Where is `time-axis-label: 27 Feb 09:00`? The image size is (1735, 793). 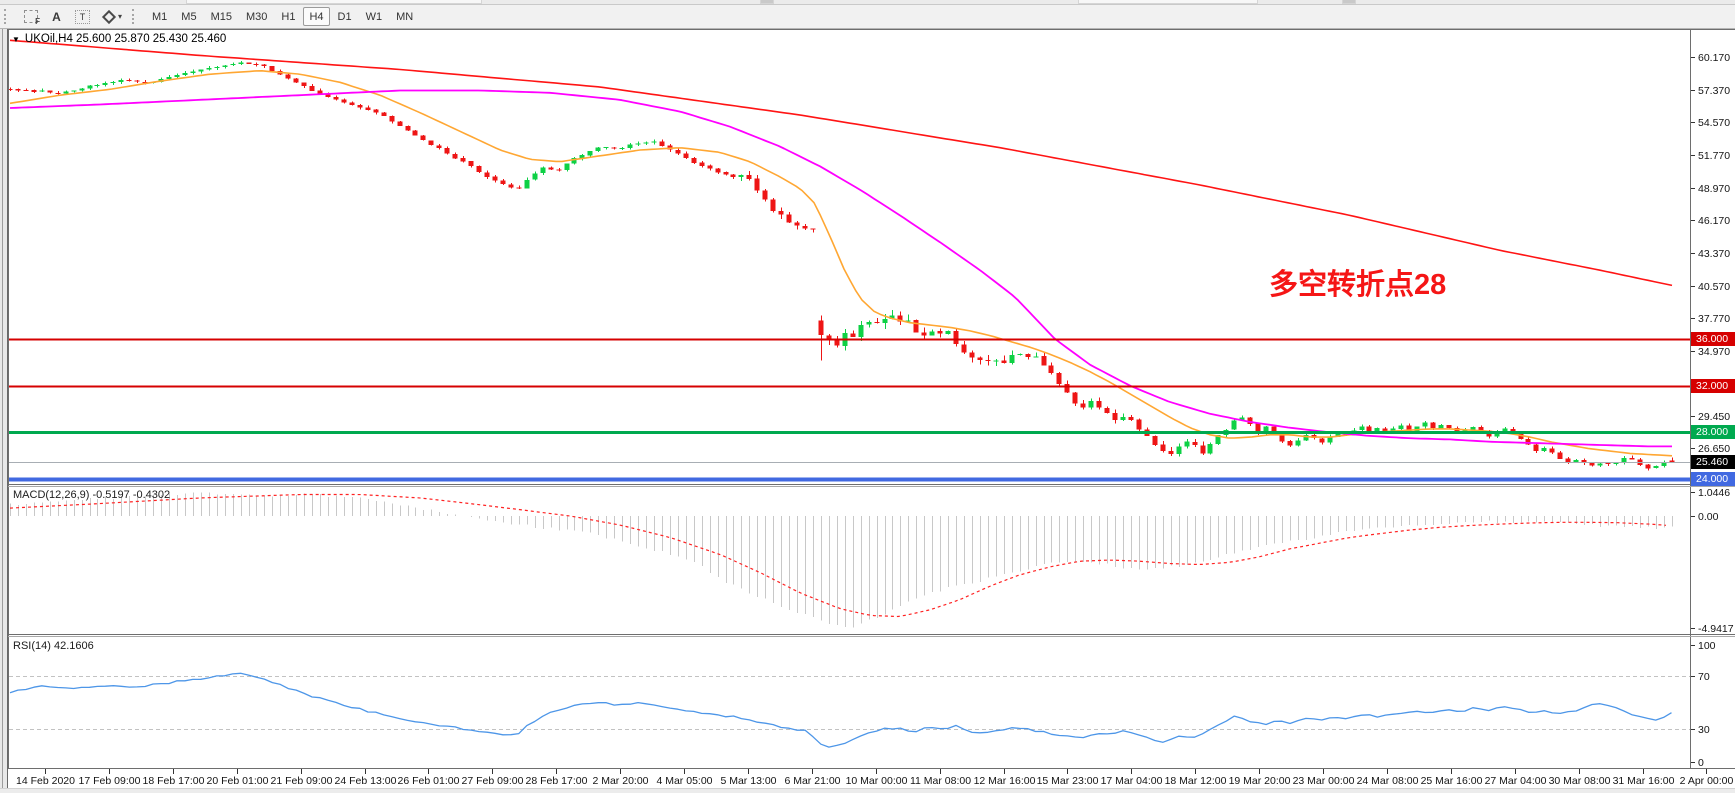
time-axis-label: 27 Feb 09:00 is located at coordinates (493, 781).